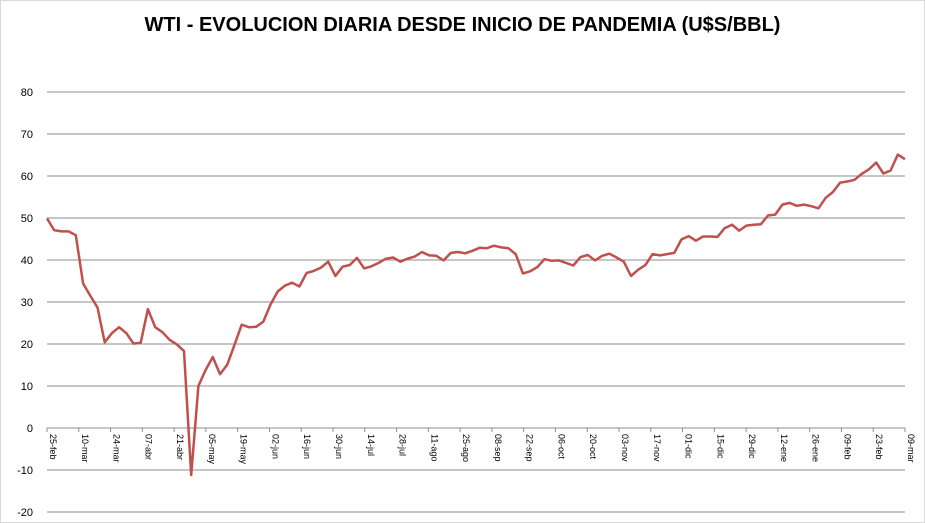 Image resolution: width=925 pixels, height=523 pixels. I want to click on x-tick-label: 19-may, so click(244, 449).